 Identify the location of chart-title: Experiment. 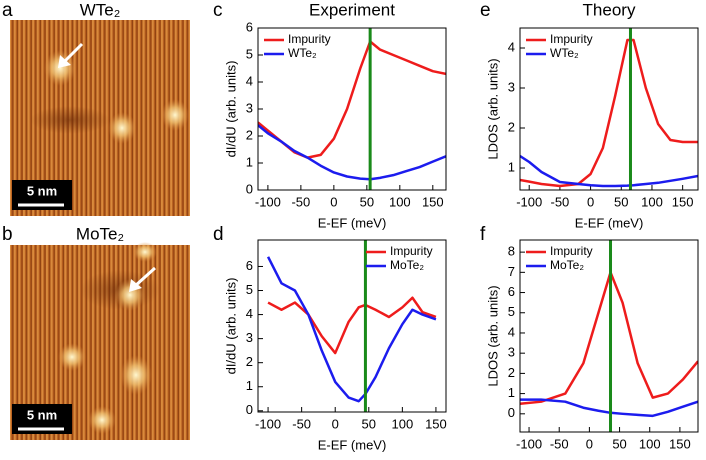
(352, 9).